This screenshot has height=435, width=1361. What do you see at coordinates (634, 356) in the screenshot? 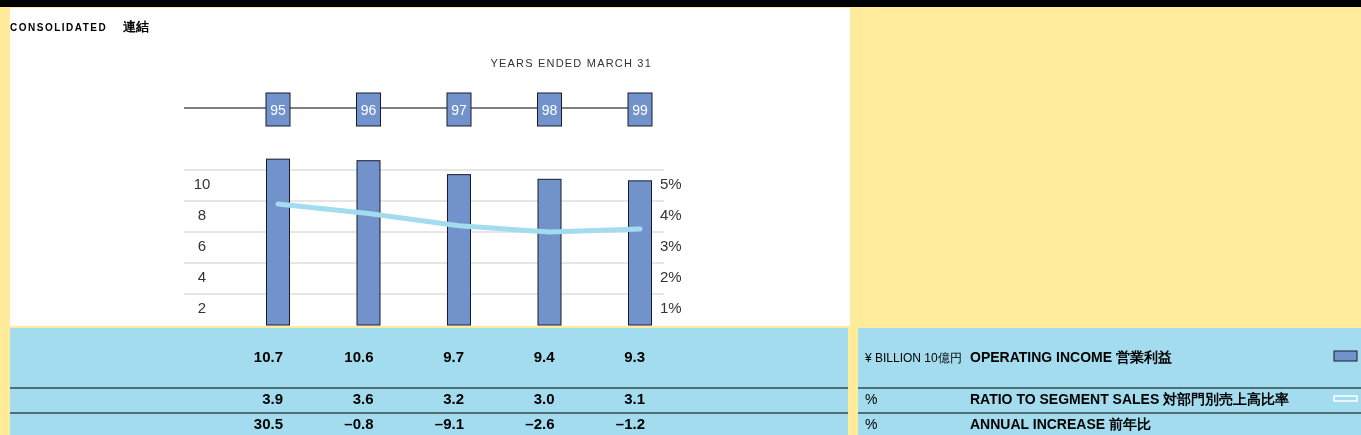
I see `data-label: 9.3` at bounding box center [634, 356].